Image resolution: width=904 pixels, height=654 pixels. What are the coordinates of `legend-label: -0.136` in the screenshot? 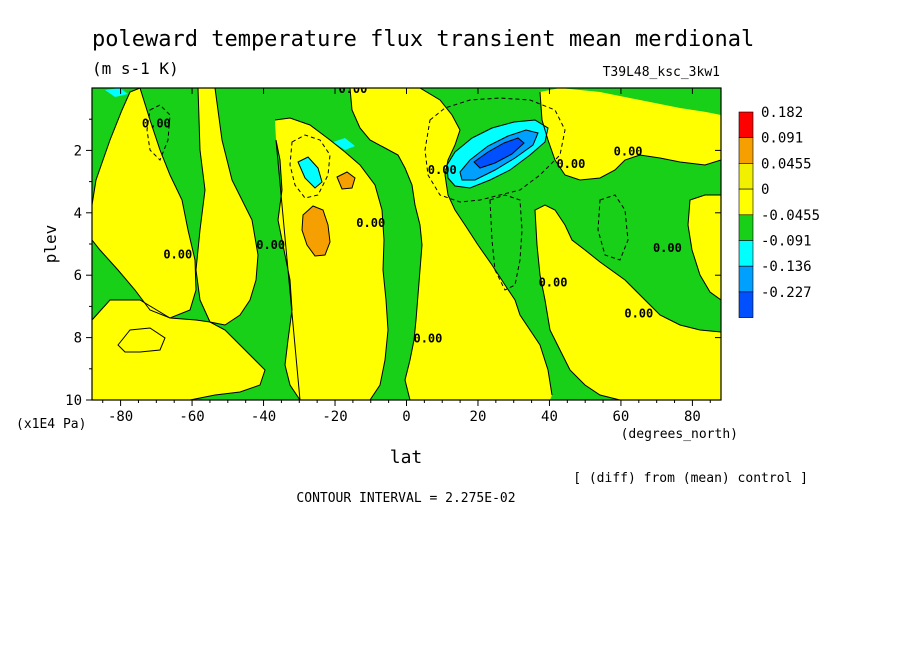 It's located at (786, 267).